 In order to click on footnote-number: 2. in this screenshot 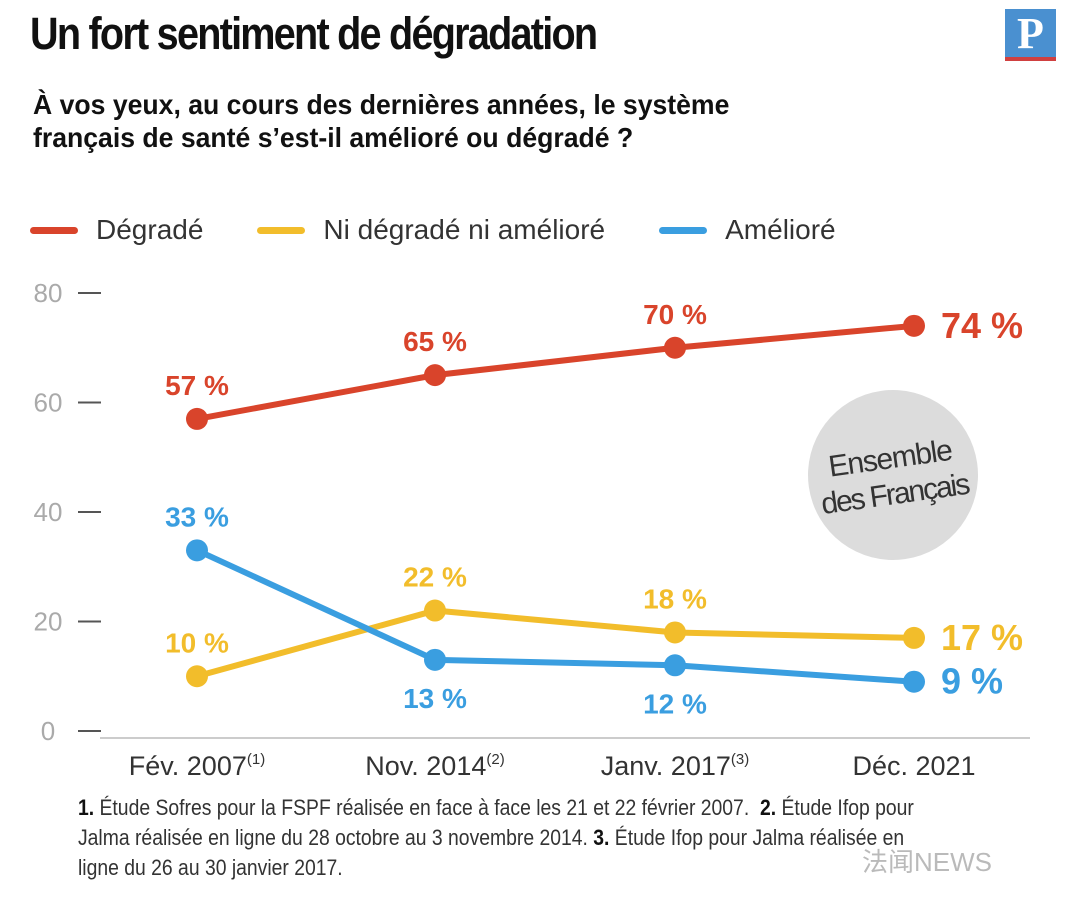, I will do `click(768, 807)`.